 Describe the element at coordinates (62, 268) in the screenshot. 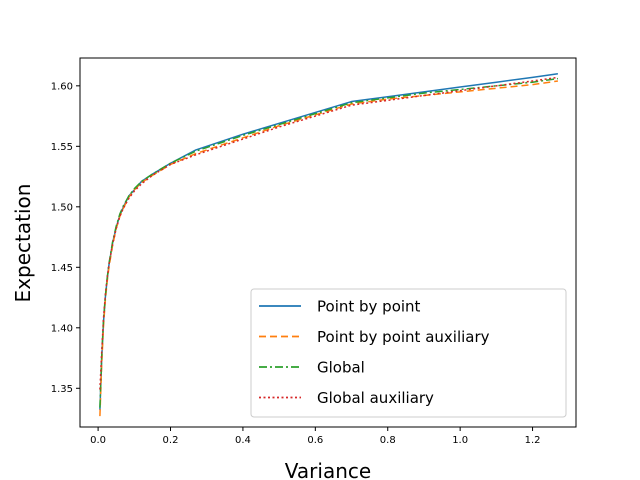

I see `y-tick-label: 1.45` at that location.